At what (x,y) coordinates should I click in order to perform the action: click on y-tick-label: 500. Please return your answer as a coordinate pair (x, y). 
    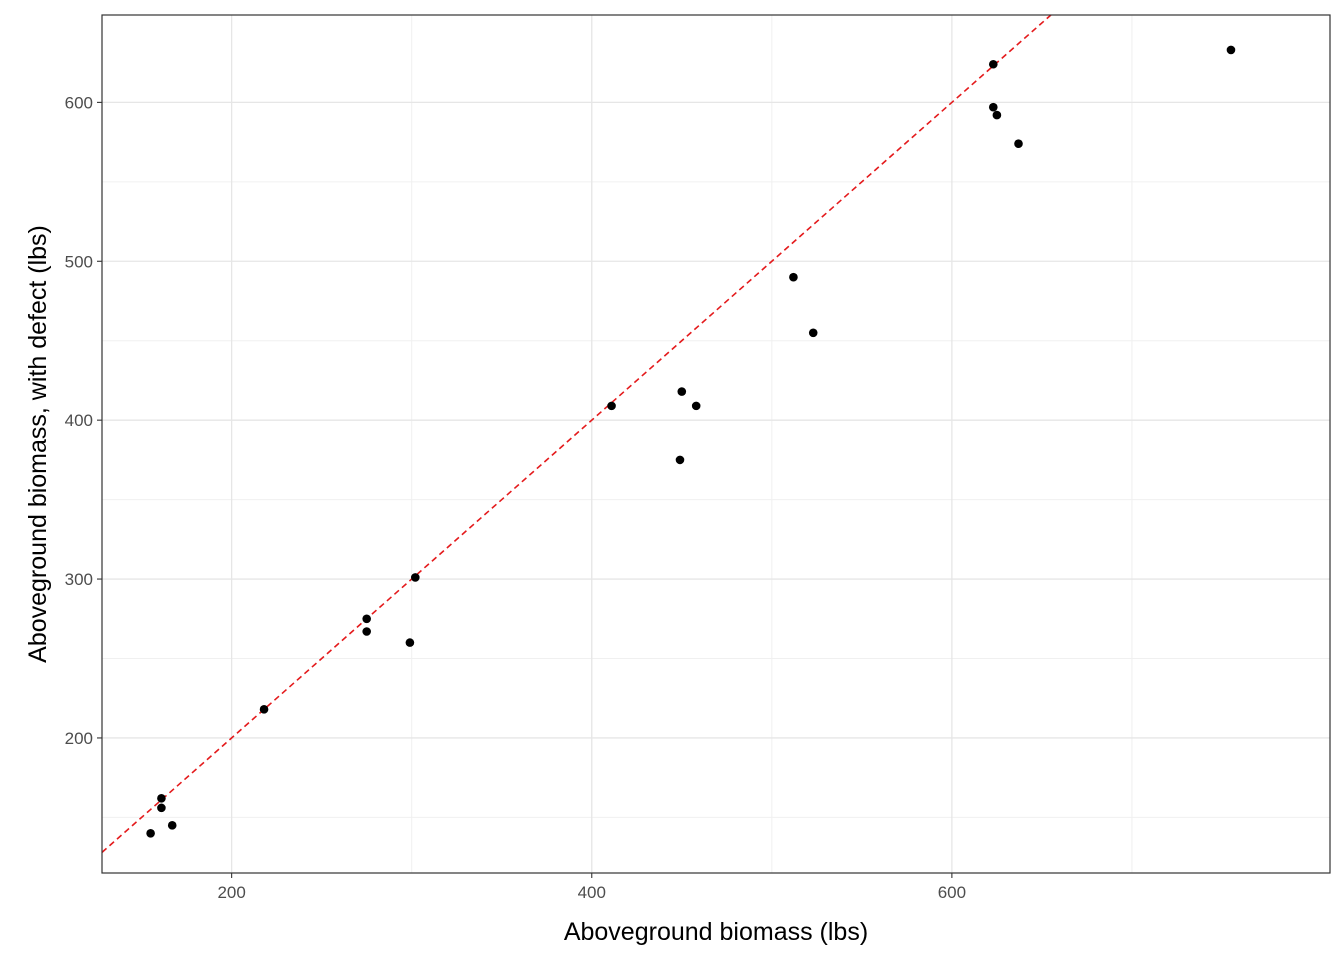
    Looking at the image, I should click on (79, 261).